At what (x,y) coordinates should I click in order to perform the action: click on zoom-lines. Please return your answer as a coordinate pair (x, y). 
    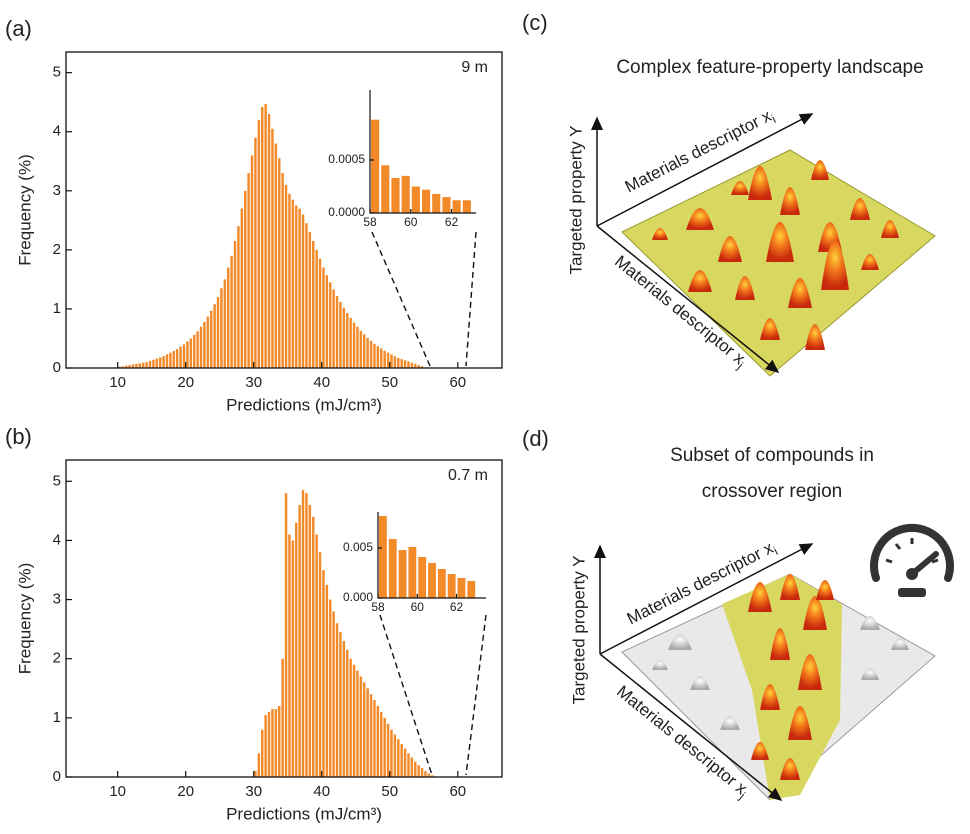
    Looking at the image, I should click on (429, 503).